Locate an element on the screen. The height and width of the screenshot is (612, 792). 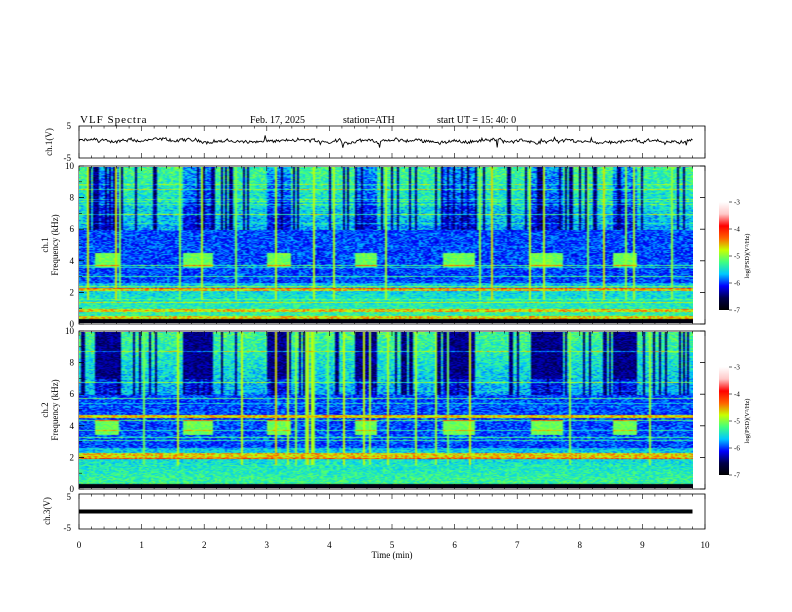
x-tick-label: 10 is located at coordinates (706, 545).